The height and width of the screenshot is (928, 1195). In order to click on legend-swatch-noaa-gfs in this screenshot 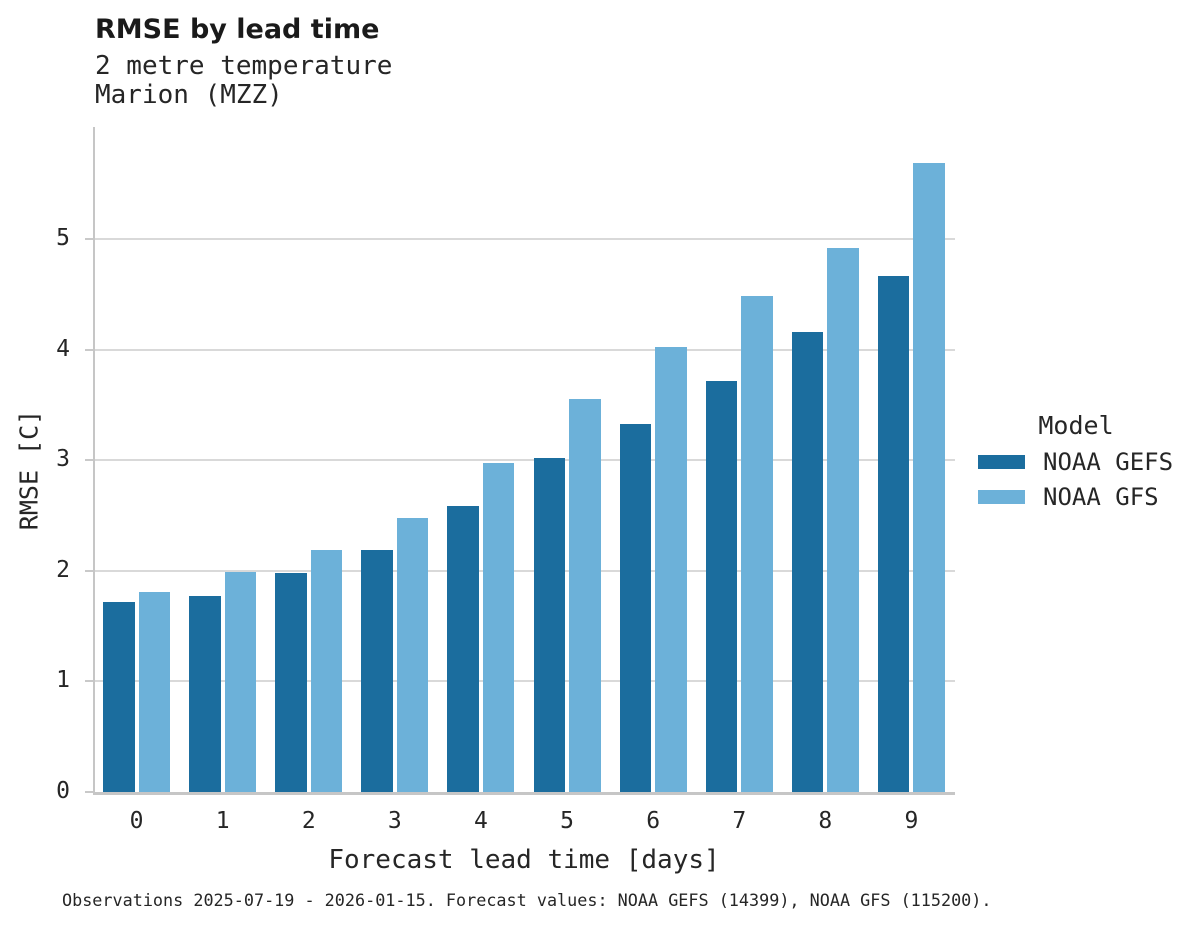, I will do `click(1001, 496)`.